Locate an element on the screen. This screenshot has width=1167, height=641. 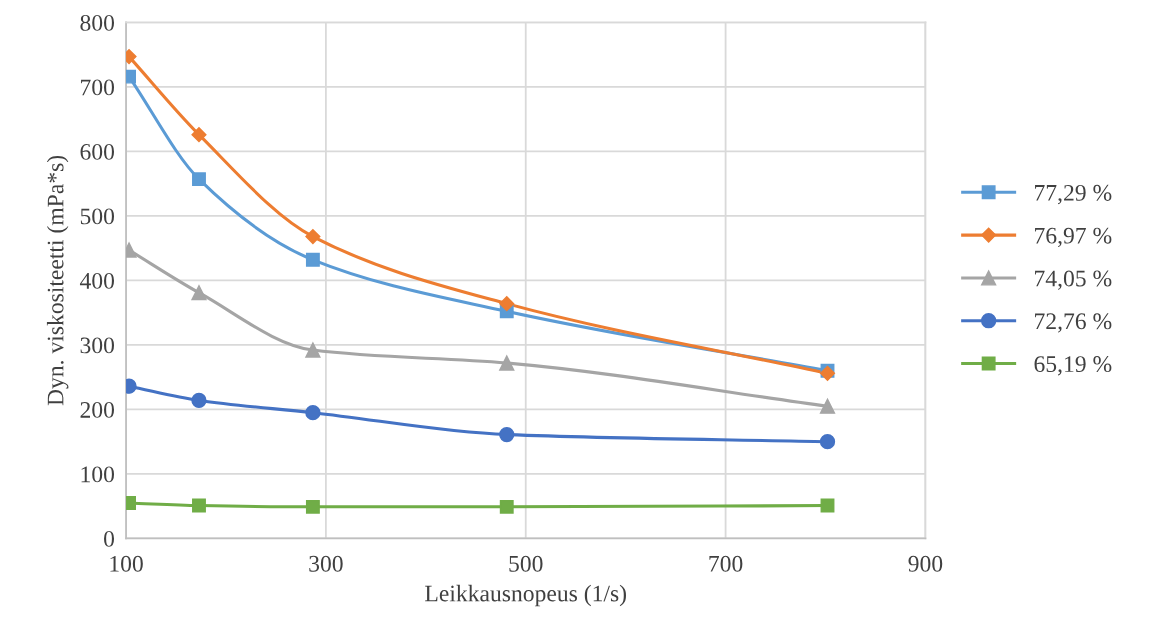
x-tick-label: 500 is located at coordinates (526, 563).